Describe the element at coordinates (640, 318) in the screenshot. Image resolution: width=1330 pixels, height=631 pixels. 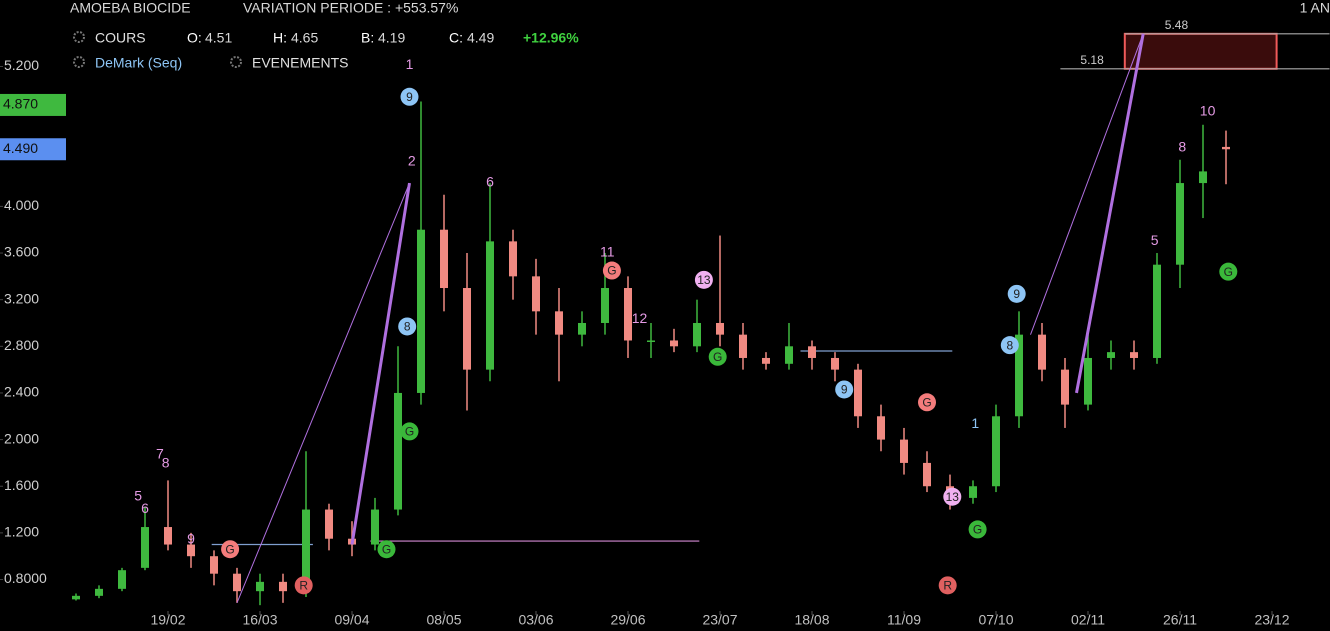
I see `demark-label: 12` at that location.